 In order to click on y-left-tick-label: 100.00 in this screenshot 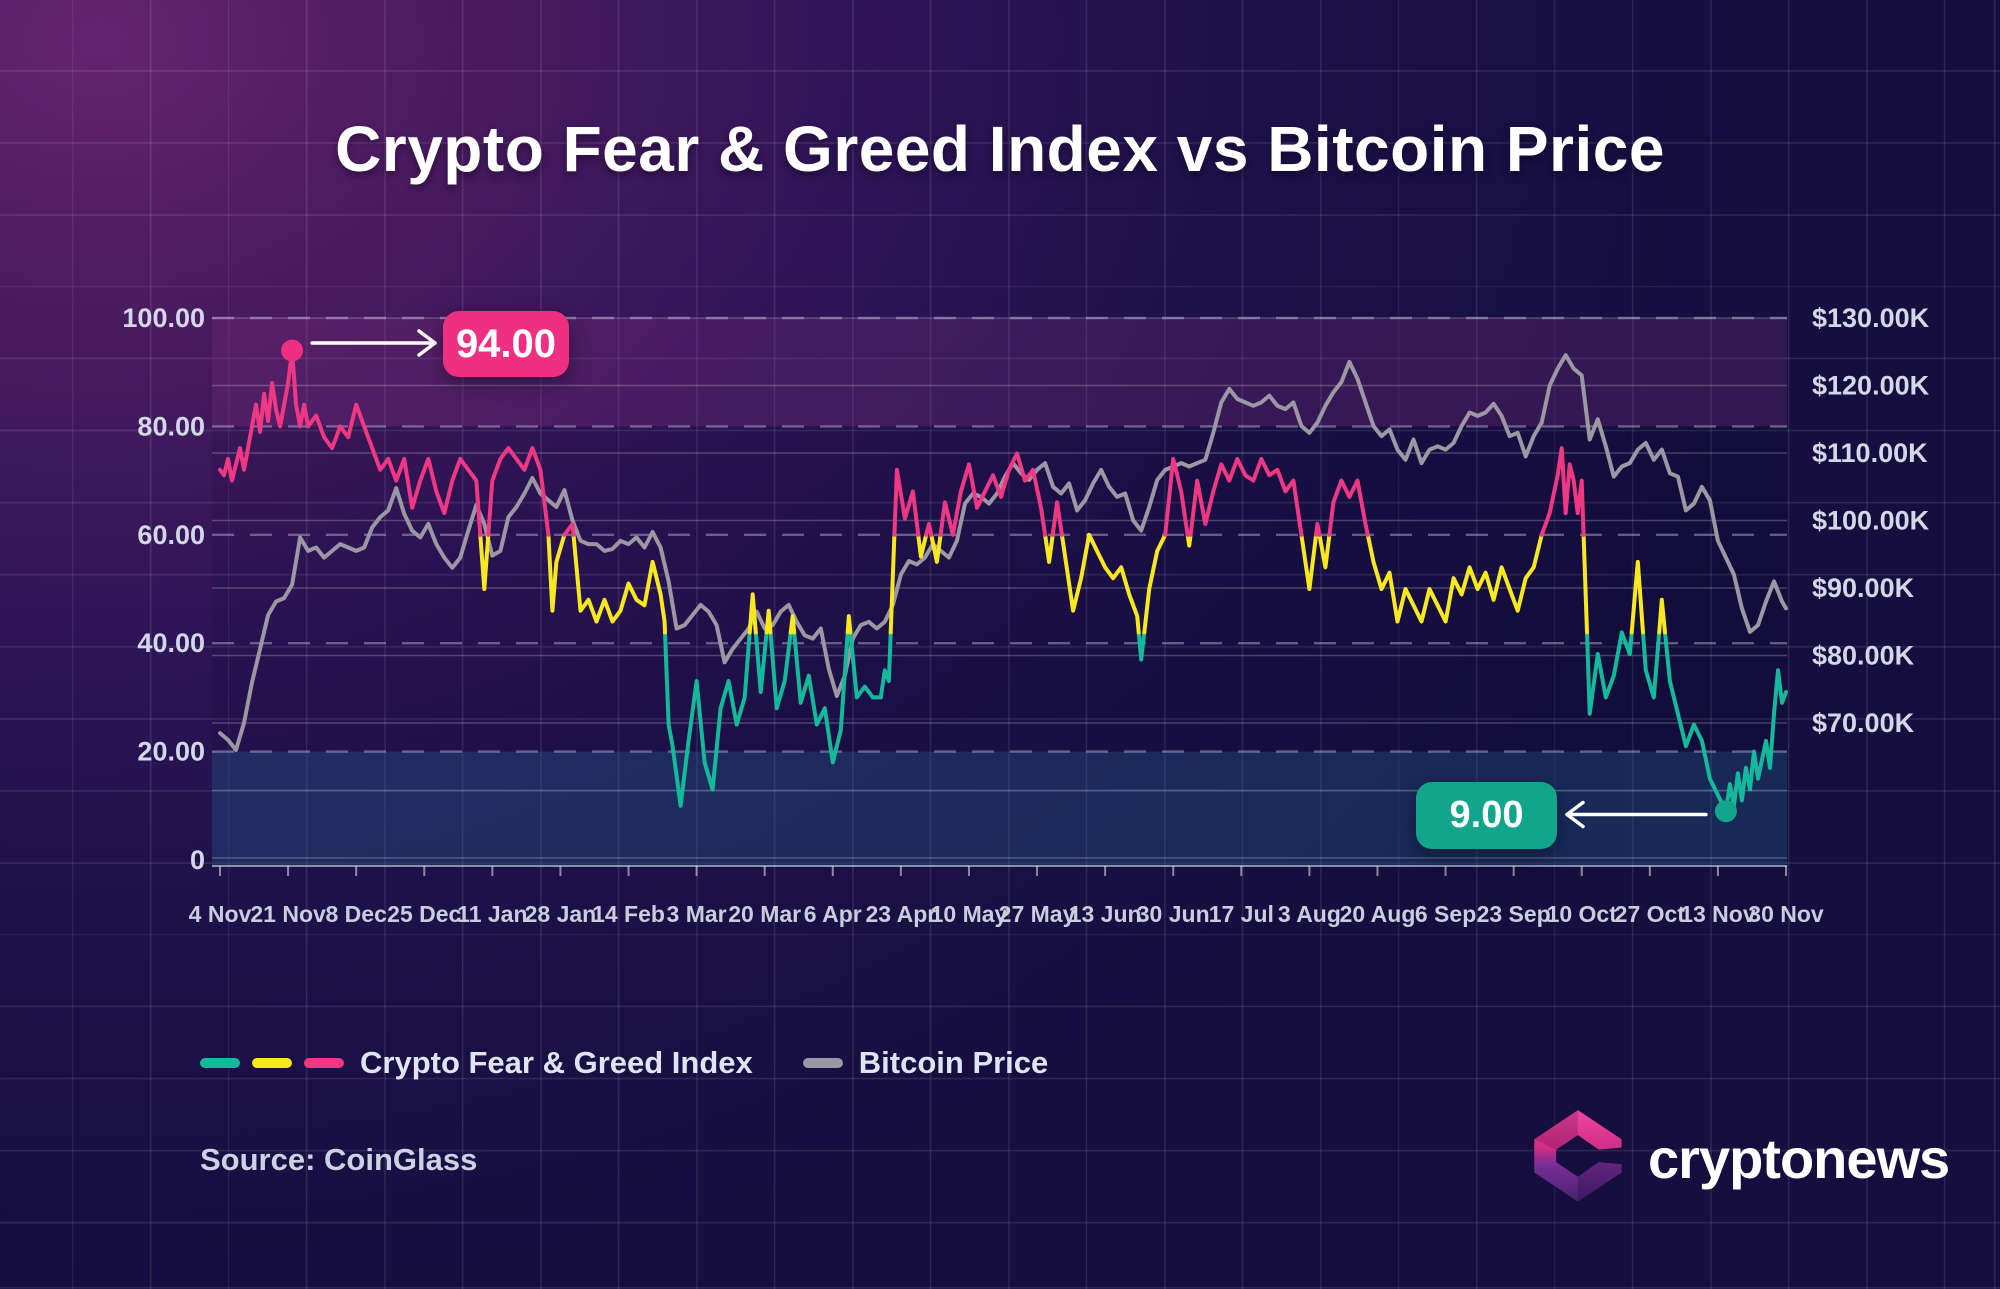, I will do `click(163, 318)`.